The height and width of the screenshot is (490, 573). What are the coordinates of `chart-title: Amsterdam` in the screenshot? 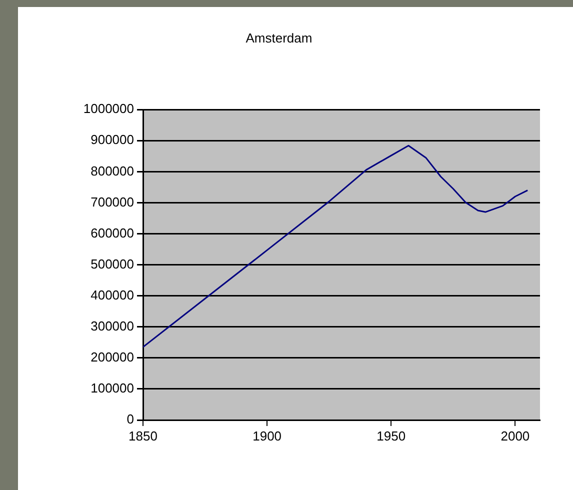 It's located at (279, 38).